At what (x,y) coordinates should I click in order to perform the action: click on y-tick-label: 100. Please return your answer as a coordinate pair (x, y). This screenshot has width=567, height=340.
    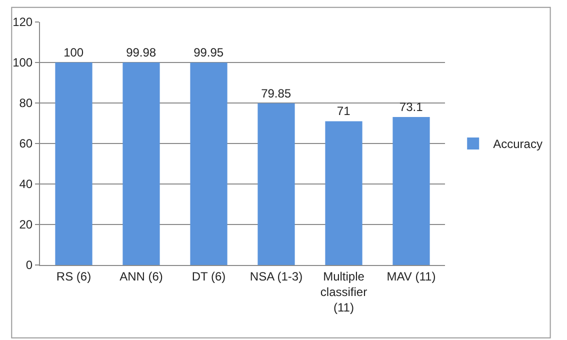
    Looking at the image, I should click on (22, 63).